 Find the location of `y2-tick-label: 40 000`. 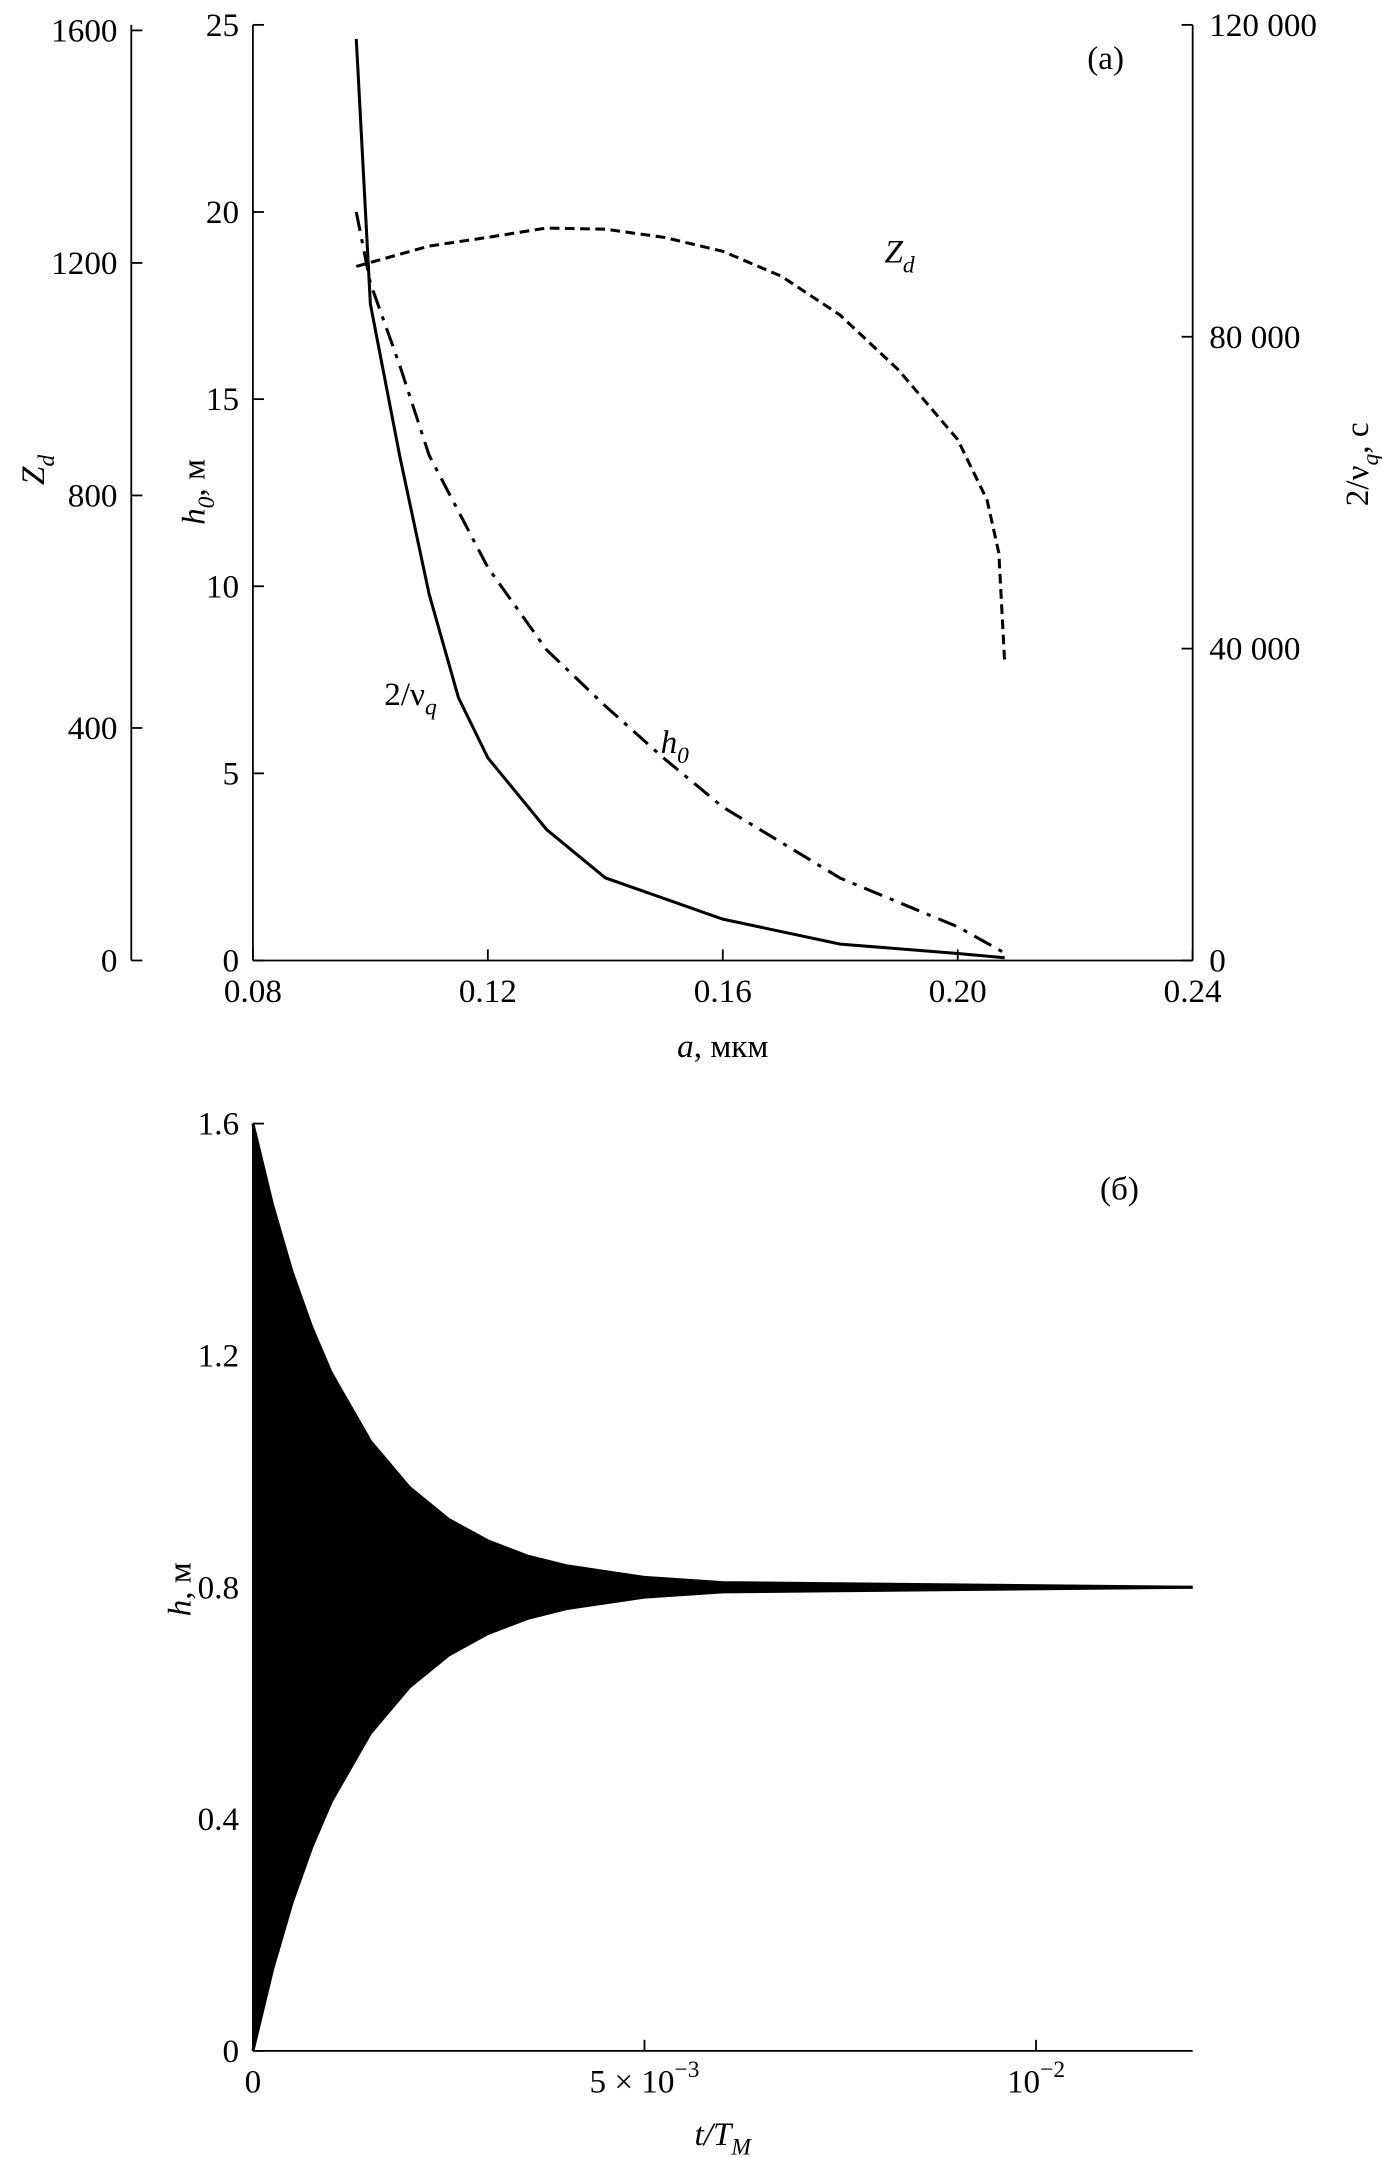

y2-tick-label: 40 000 is located at coordinates (1254, 649).